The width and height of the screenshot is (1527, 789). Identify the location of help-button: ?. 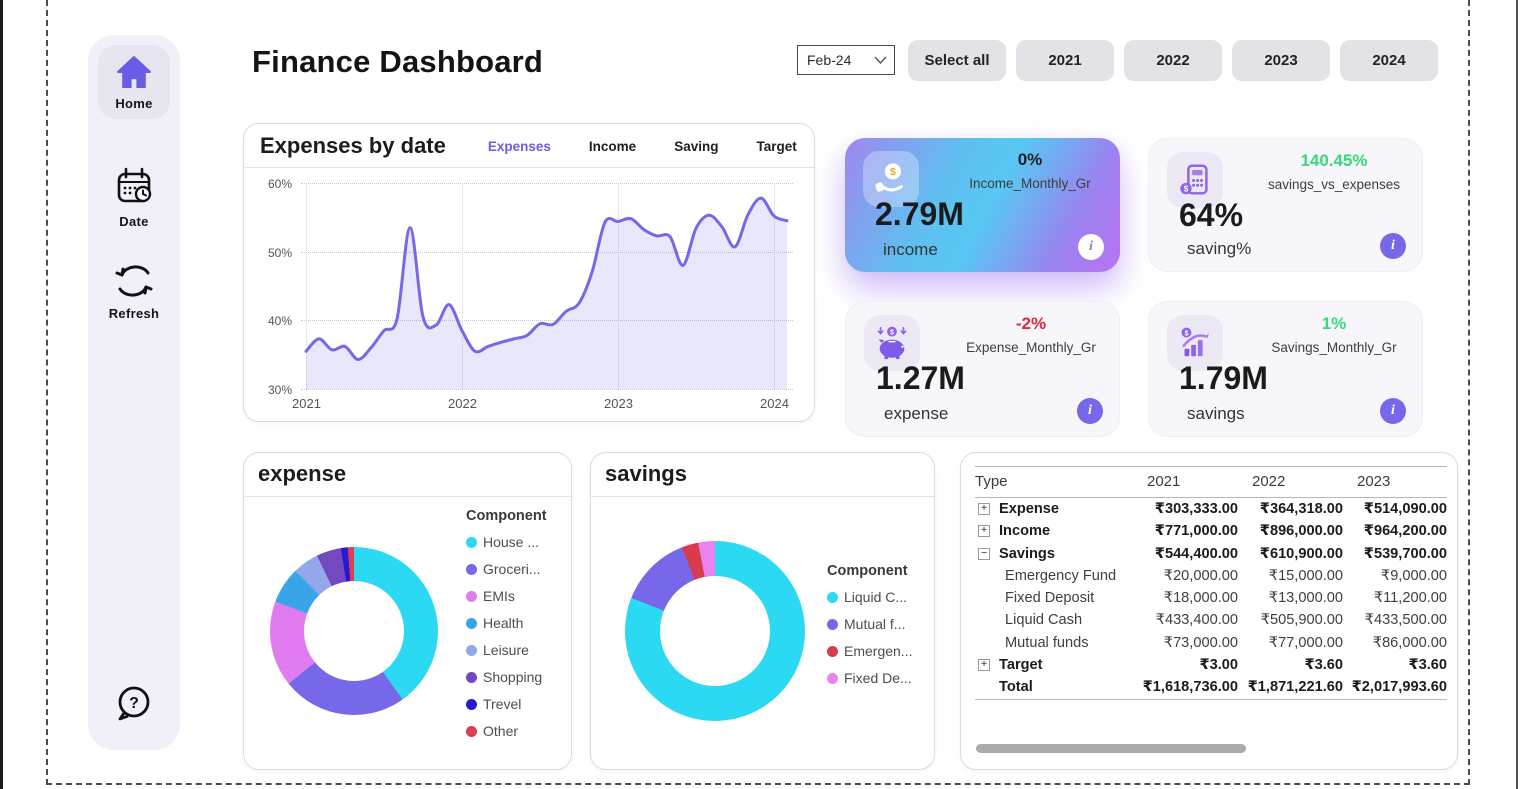
(134, 705).